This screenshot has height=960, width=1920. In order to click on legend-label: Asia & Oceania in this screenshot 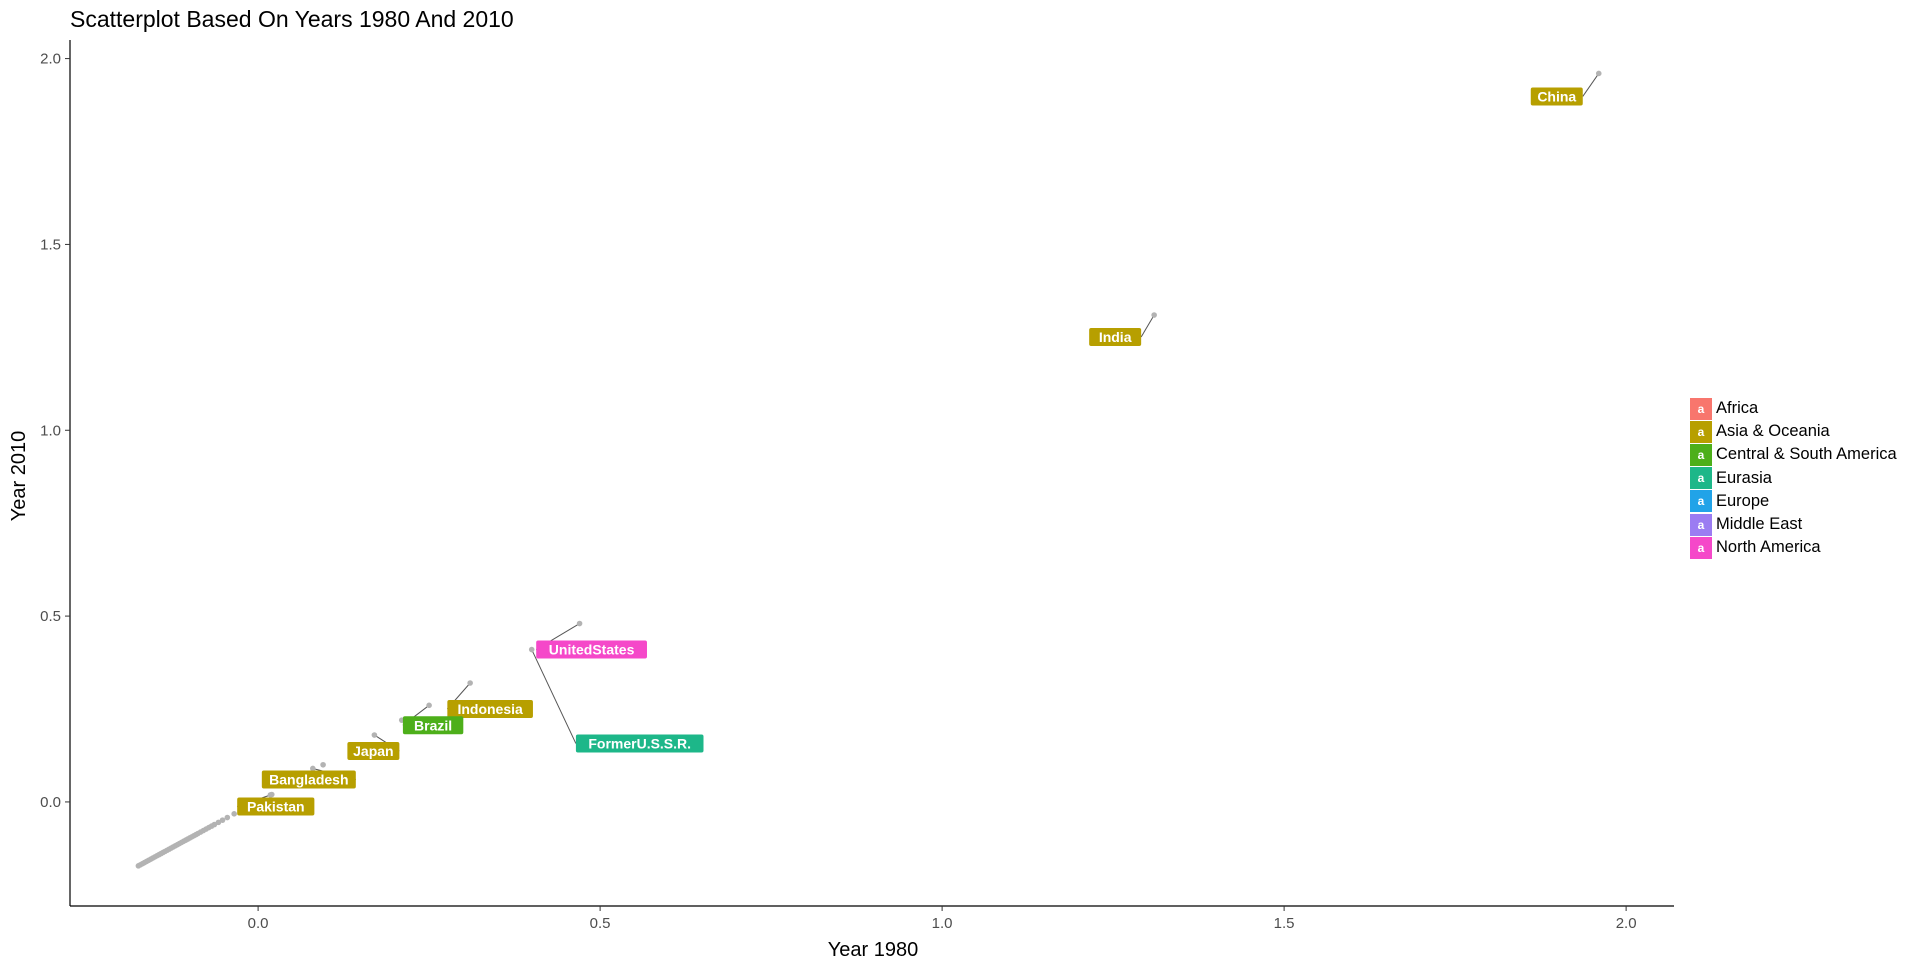, I will do `click(1773, 431)`.